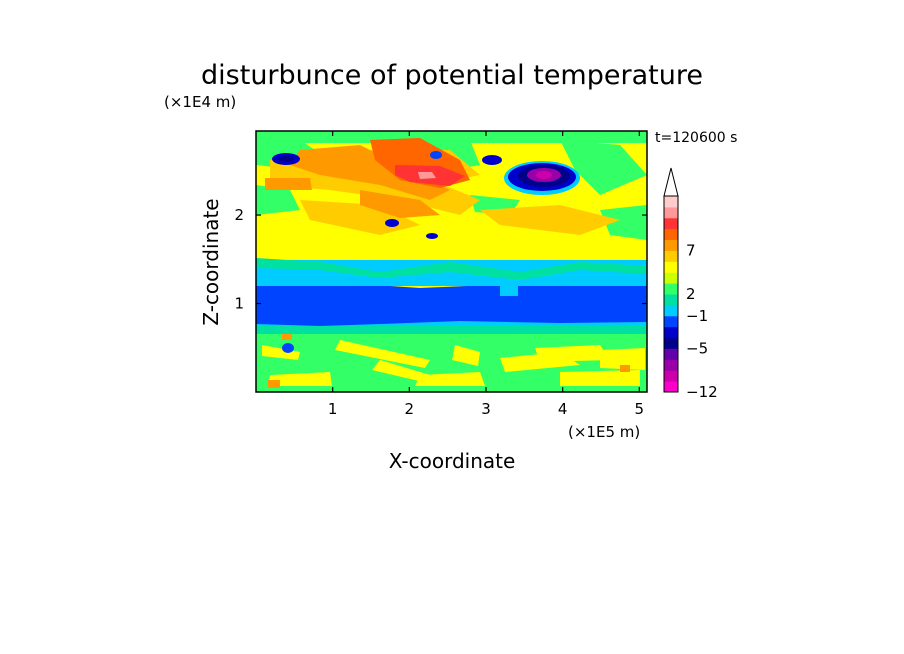  What do you see at coordinates (690, 284) in the screenshot?
I see `colorbar: −12−5−127` at bounding box center [690, 284].